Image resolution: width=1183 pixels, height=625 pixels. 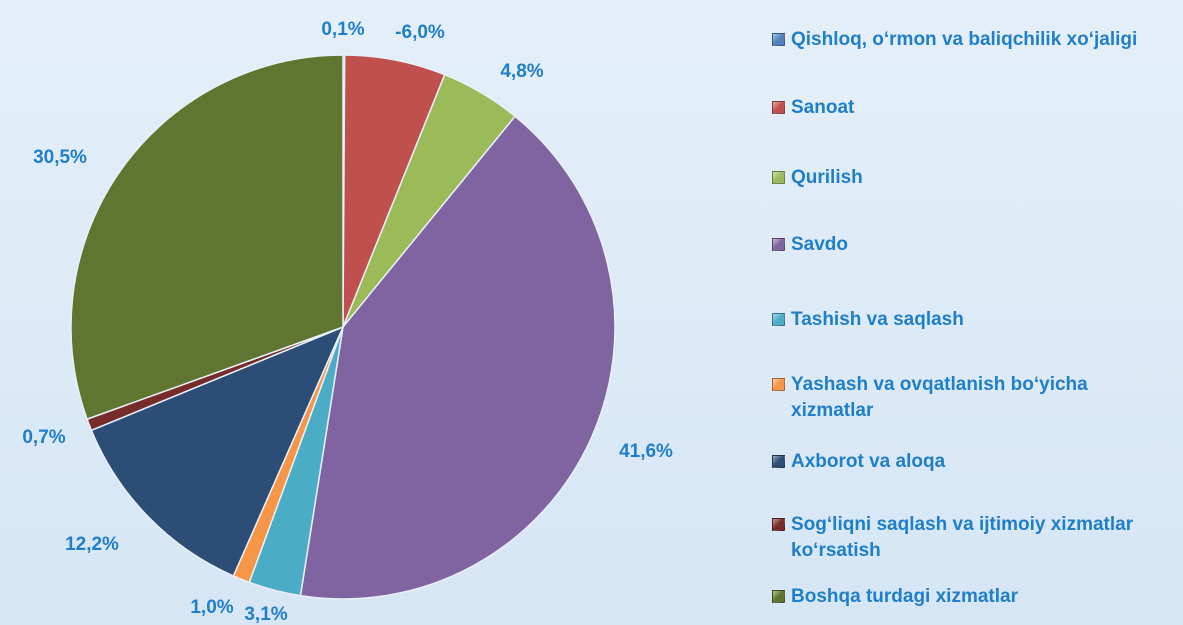 What do you see at coordinates (211, 607) in the screenshot?
I see `data-label: 1,0%` at bounding box center [211, 607].